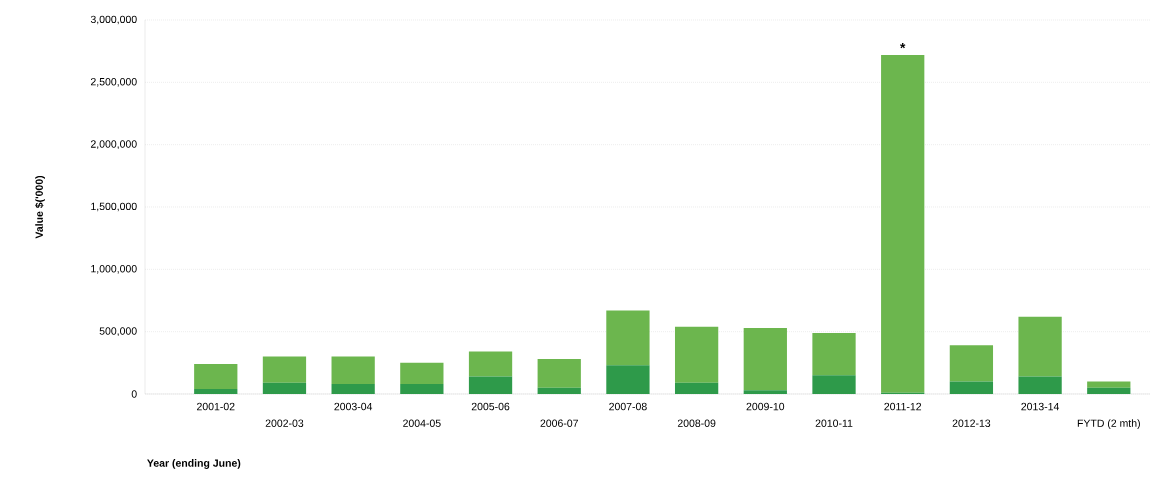 The height and width of the screenshot is (488, 1166). I want to click on x-tick-label: 2004-05, so click(422, 423).